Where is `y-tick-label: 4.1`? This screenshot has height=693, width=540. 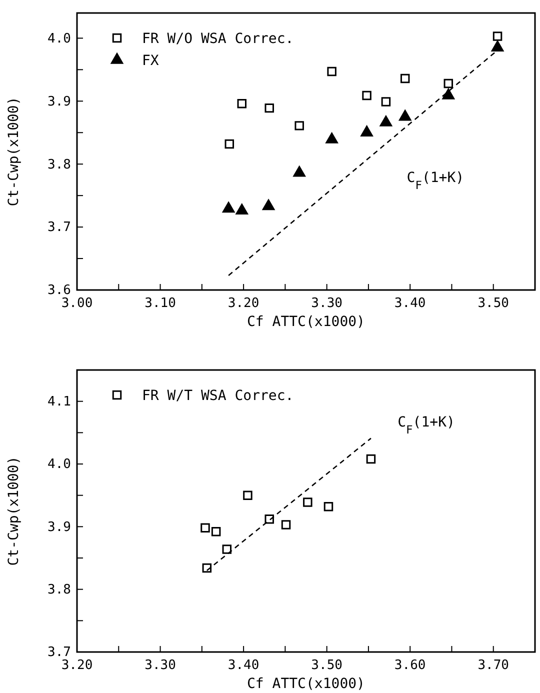
y-tick-label: 4.1 is located at coordinates (59, 402).